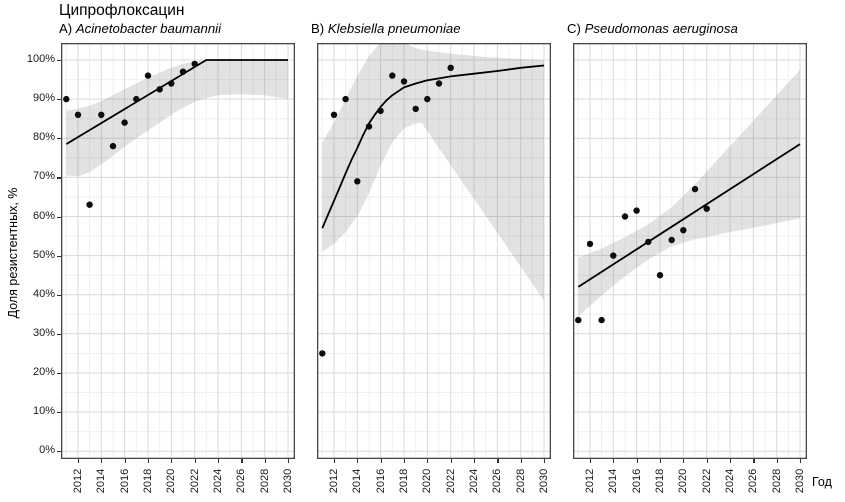  Describe the element at coordinates (661, 28) in the screenshot. I see `panel-label-c-organism: Pseudomonas aeruginosa` at that location.